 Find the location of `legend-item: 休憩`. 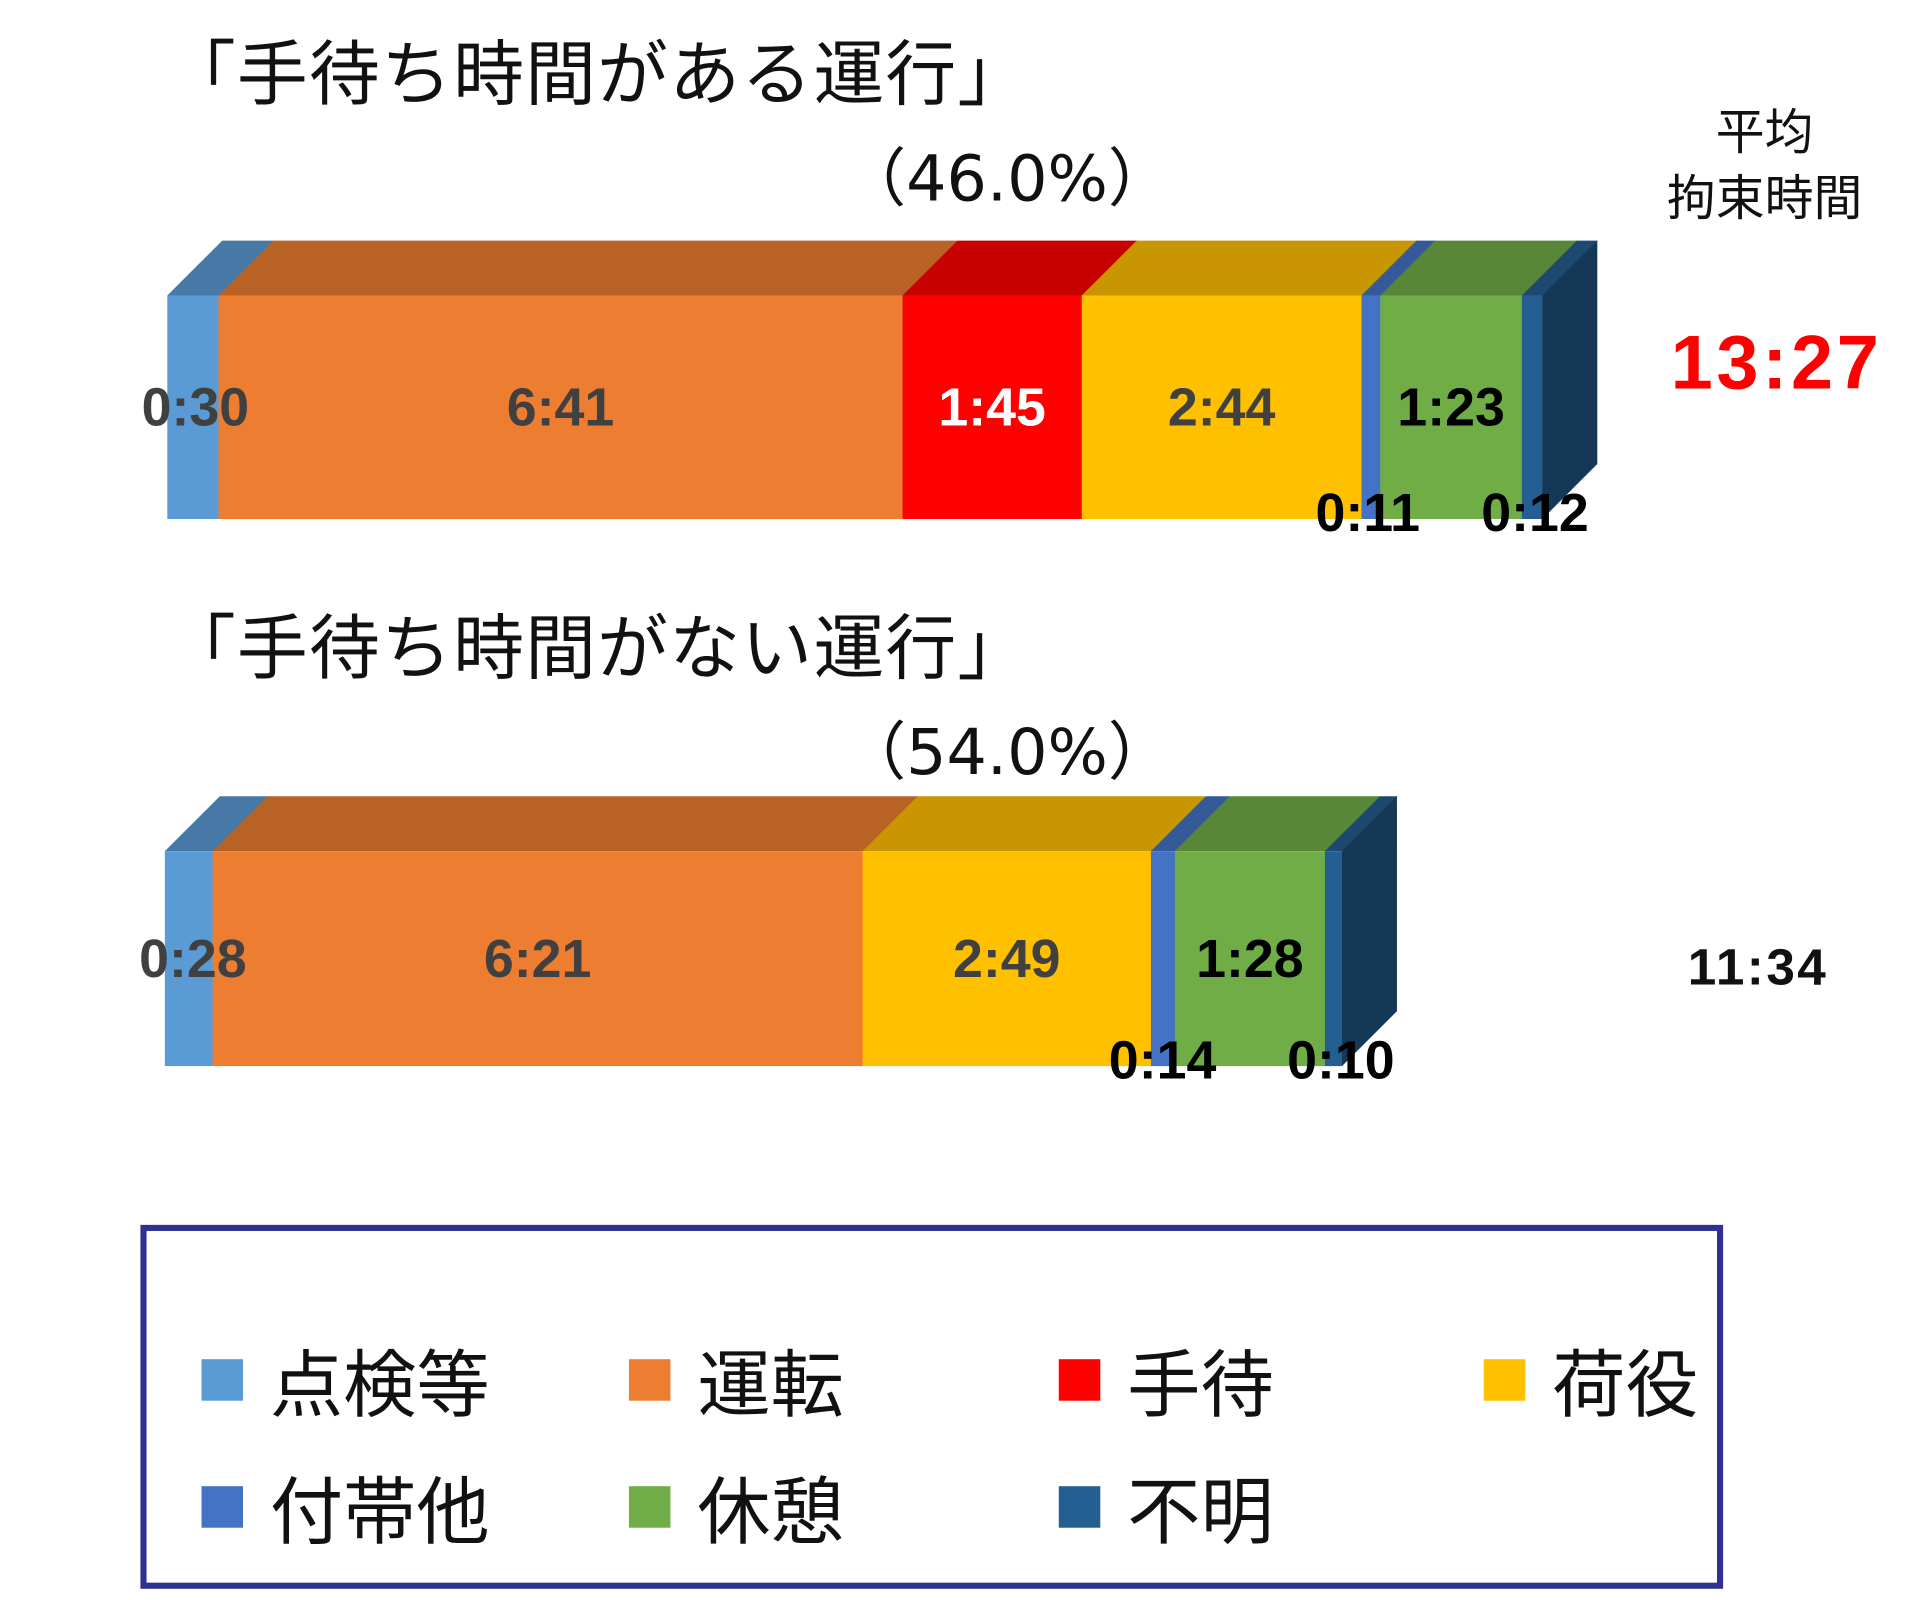

legend-item: 休憩 is located at coordinates (736, 1506).